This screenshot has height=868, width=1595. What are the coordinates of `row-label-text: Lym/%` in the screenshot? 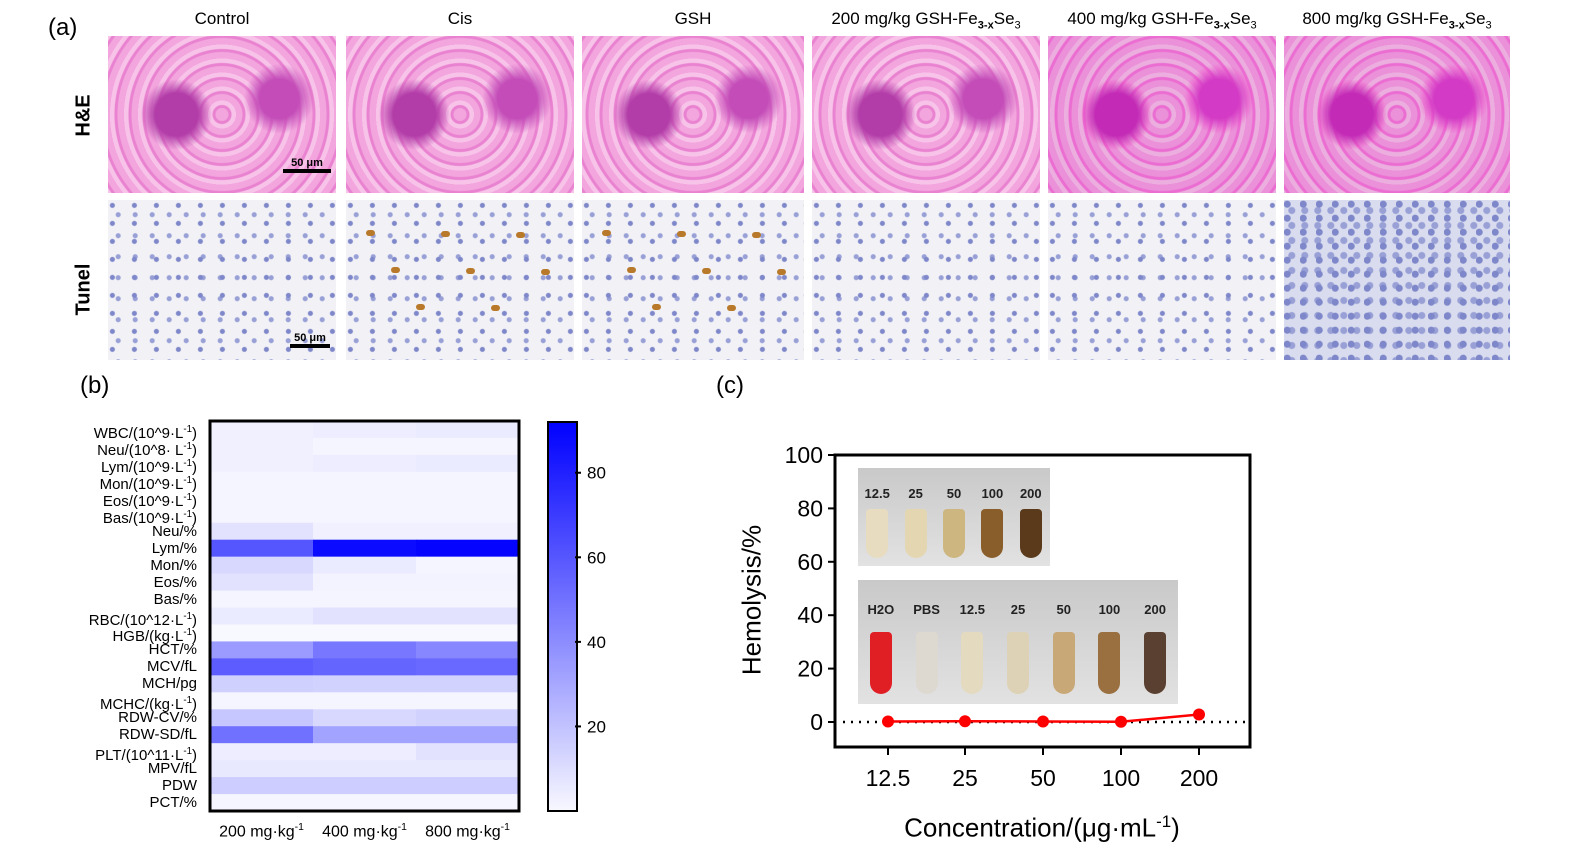 It's located at (174, 548).